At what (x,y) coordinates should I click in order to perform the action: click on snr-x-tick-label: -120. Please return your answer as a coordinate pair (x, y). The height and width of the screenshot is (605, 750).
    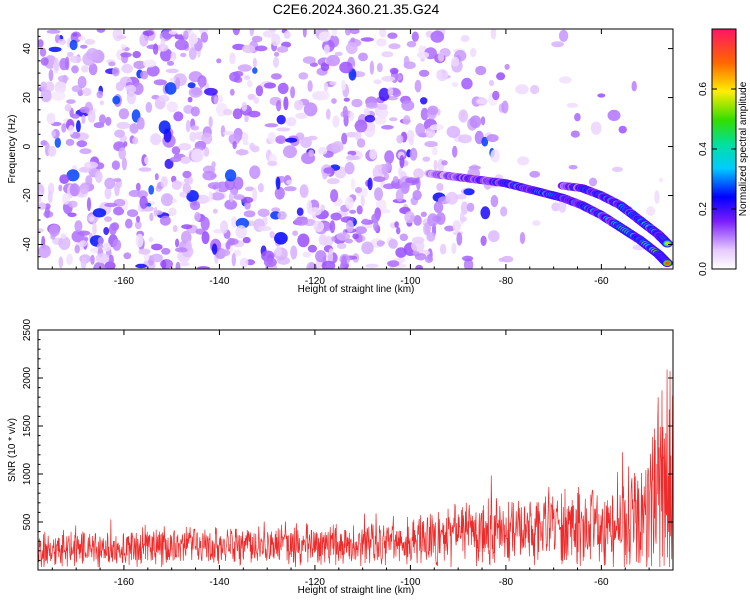
    Looking at the image, I should click on (315, 582).